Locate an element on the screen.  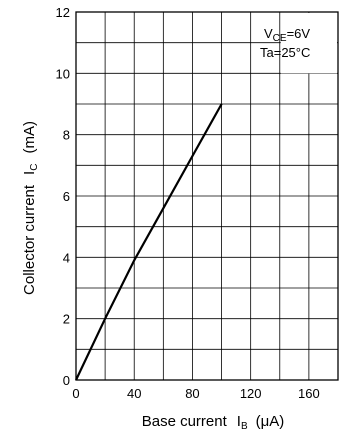
conditions-box is located at coordinates (308, 43).